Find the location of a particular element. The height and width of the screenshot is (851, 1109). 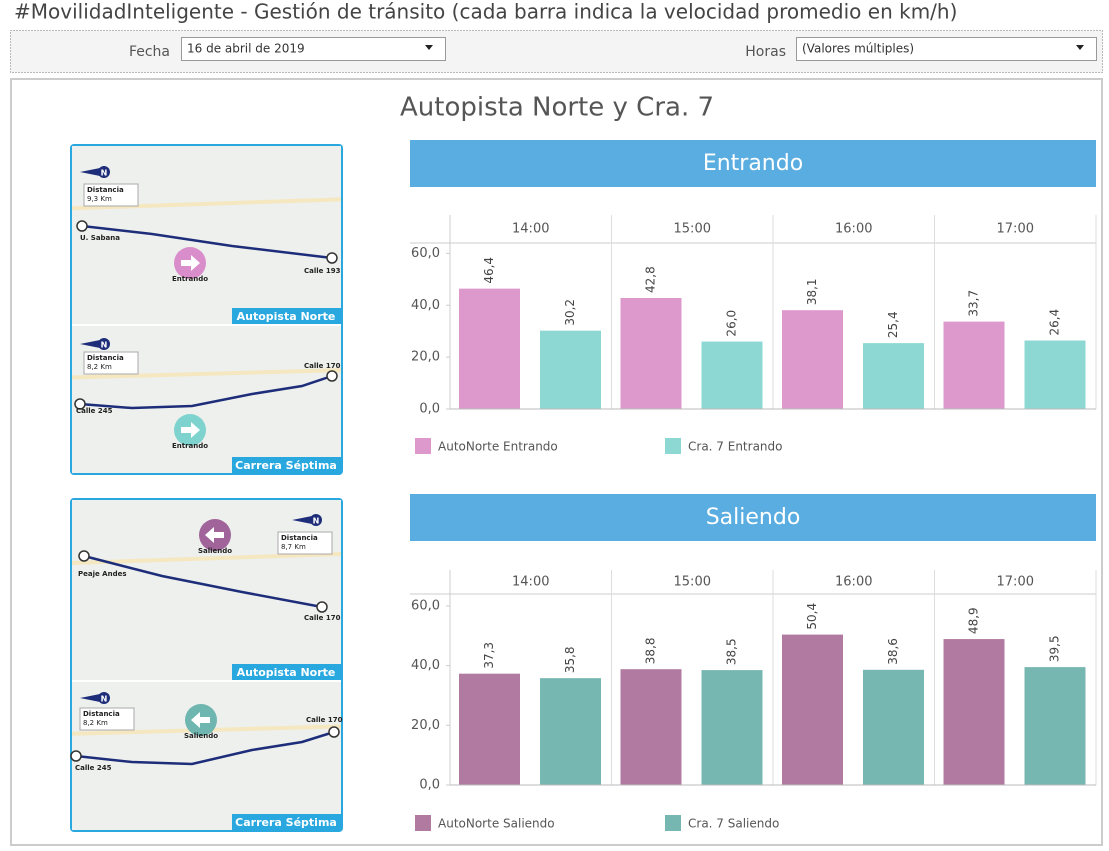

dropdown-value: (Valores múltiples) is located at coordinates (858, 49).